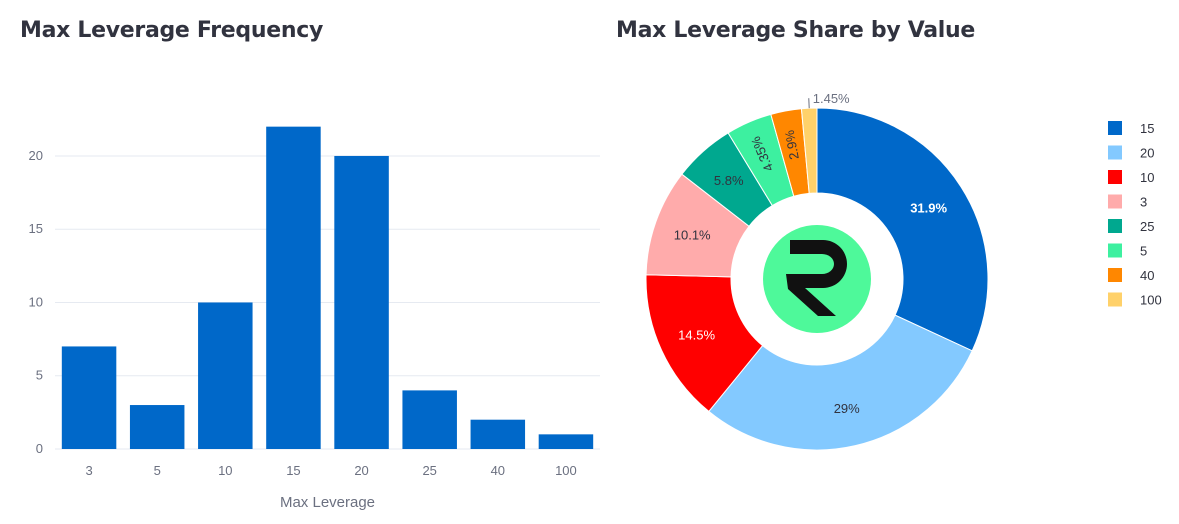 This screenshot has width=1179, height=524. Describe the element at coordinates (792, 144) in the screenshot. I see `slice-percent-label: 2.9%` at that location.